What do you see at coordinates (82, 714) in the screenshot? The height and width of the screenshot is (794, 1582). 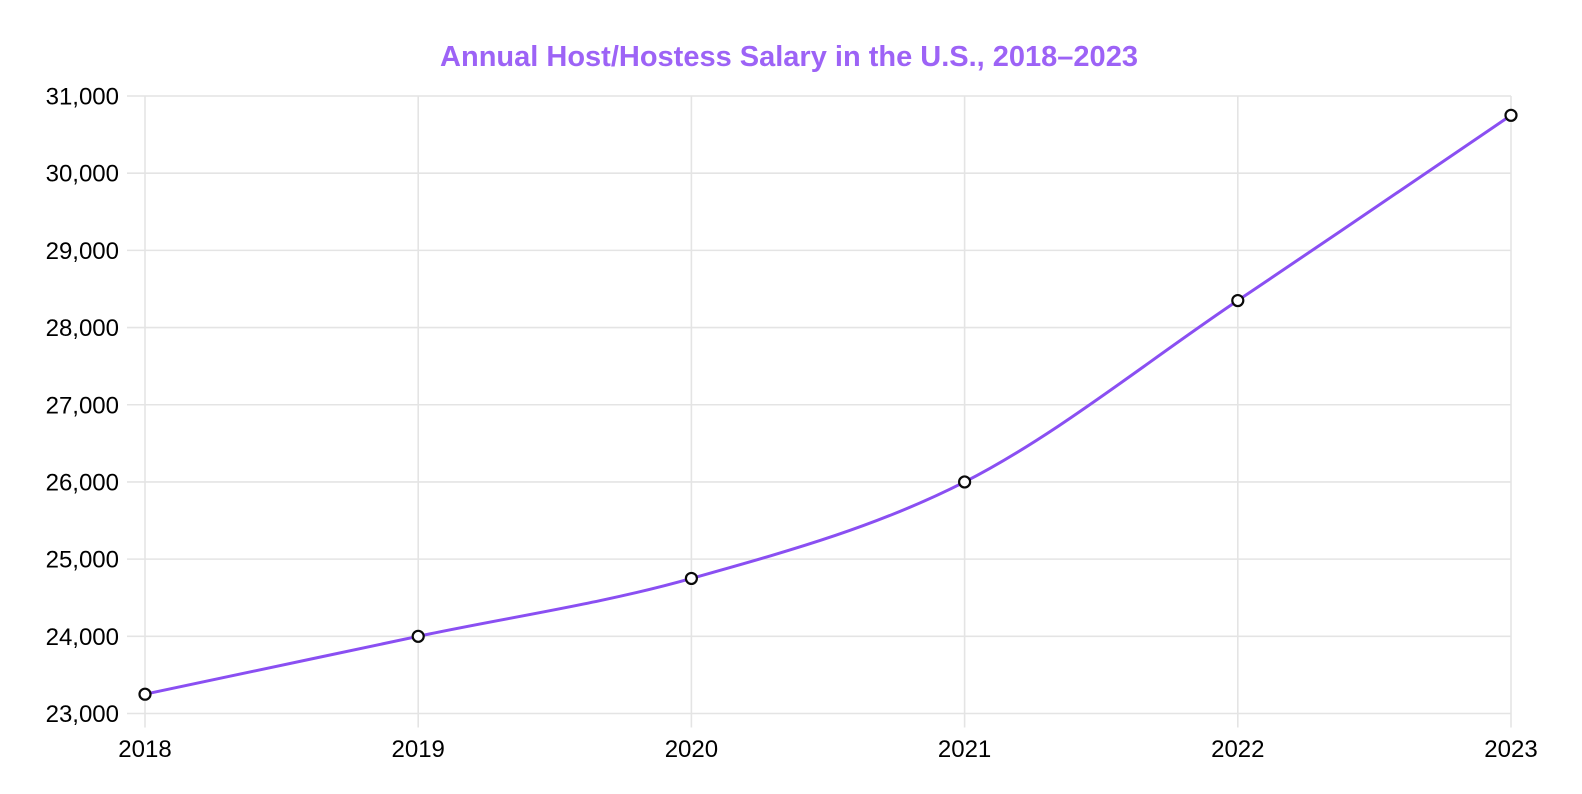 I see `y-tick-label: 23,000` at bounding box center [82, 714].